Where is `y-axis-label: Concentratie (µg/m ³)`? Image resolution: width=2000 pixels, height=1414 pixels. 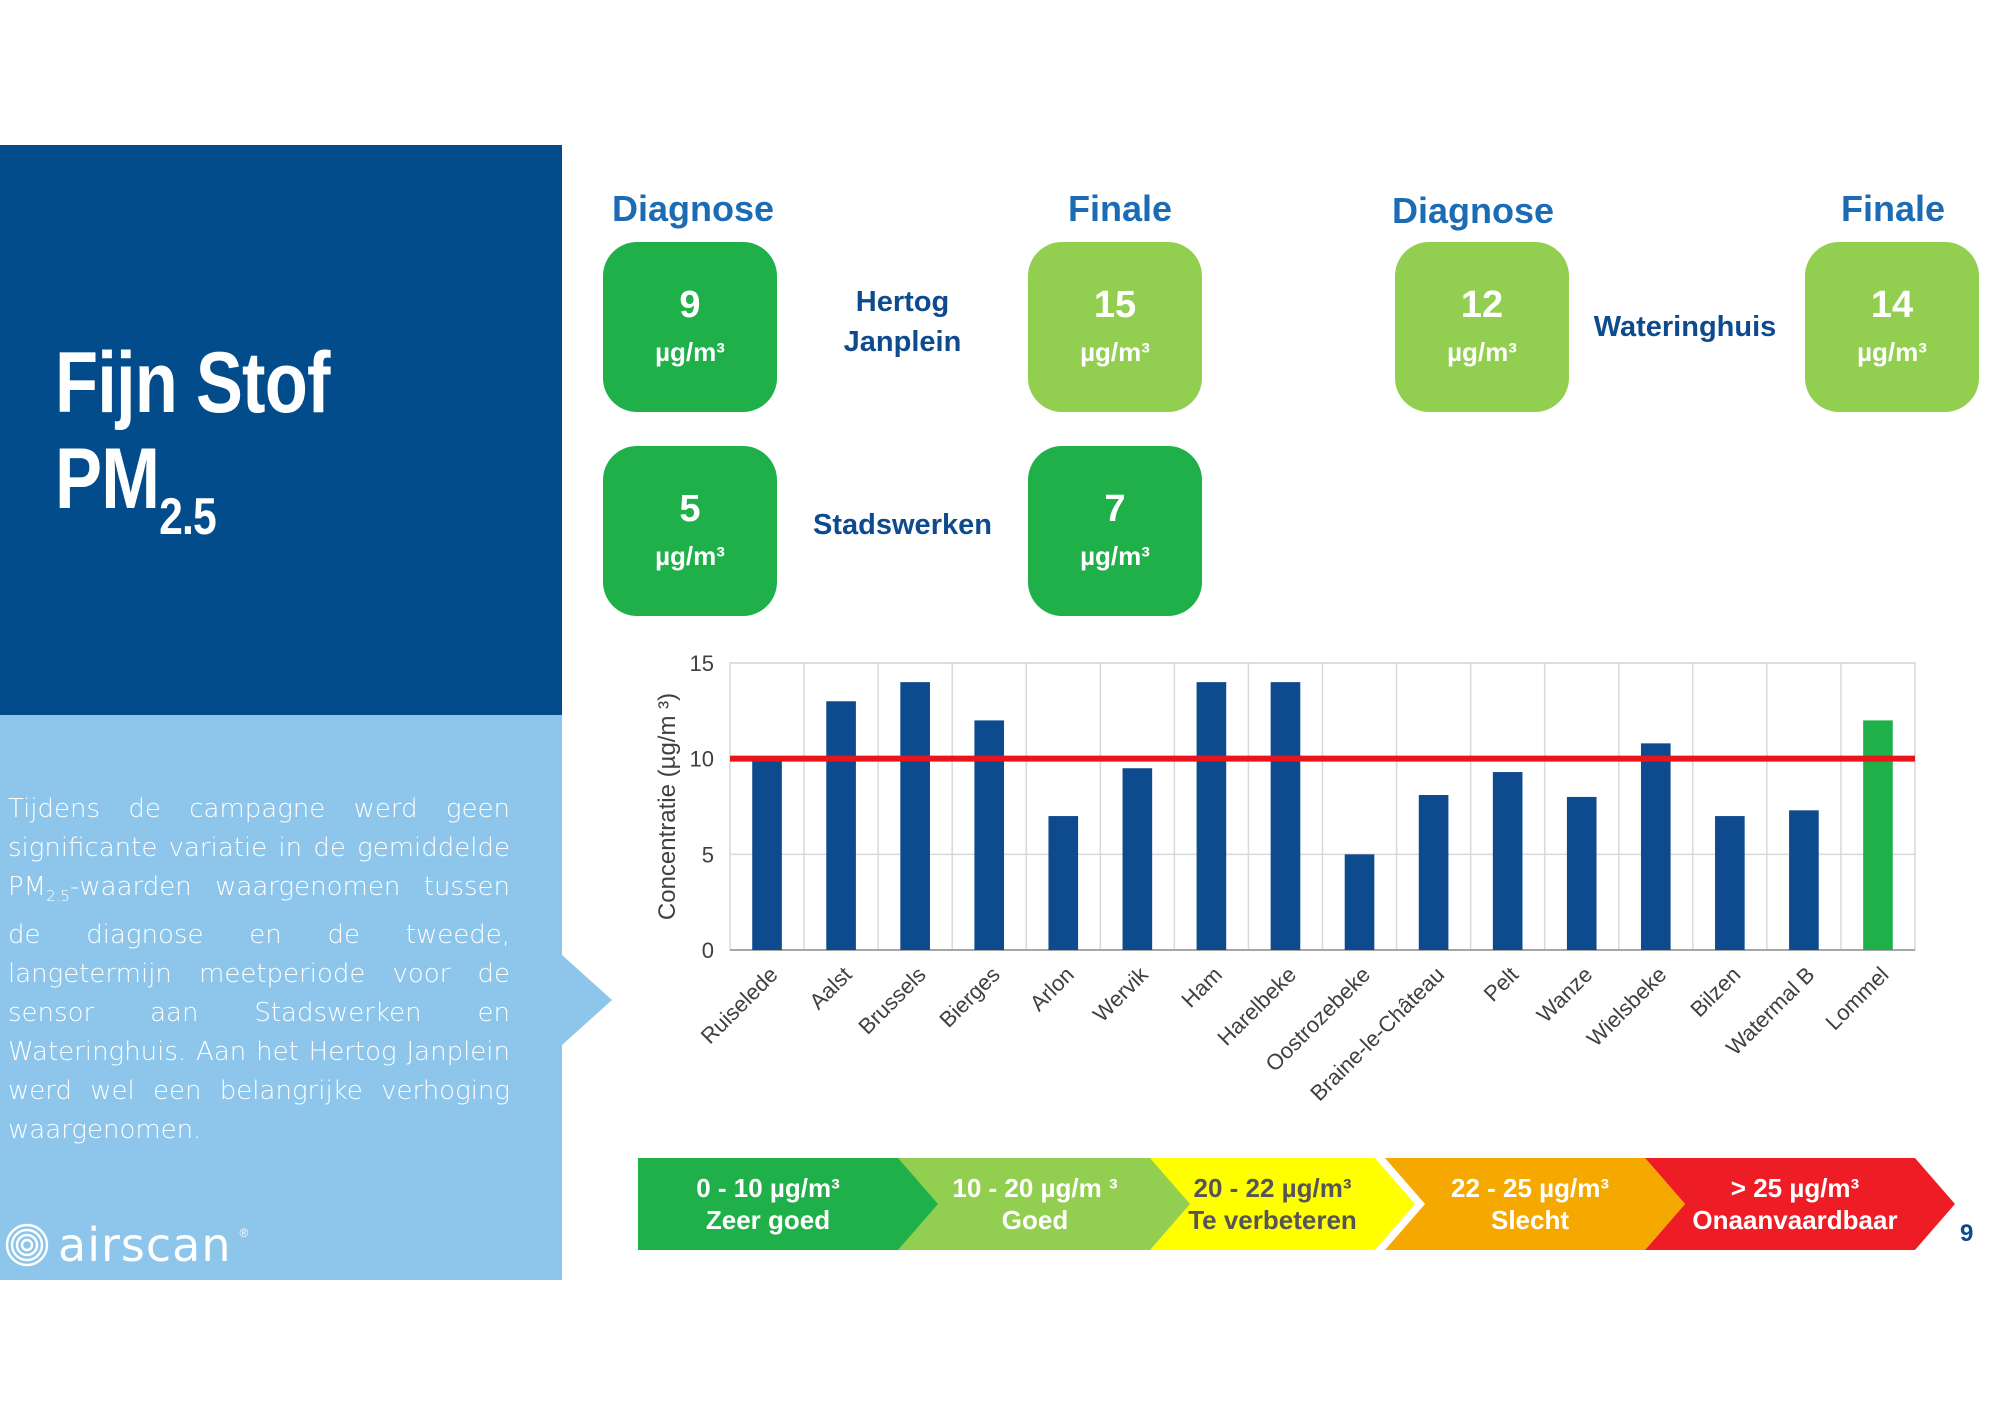 y-axis-label: Concentratie (µg/m ³) is located at coordinates (667, 806).